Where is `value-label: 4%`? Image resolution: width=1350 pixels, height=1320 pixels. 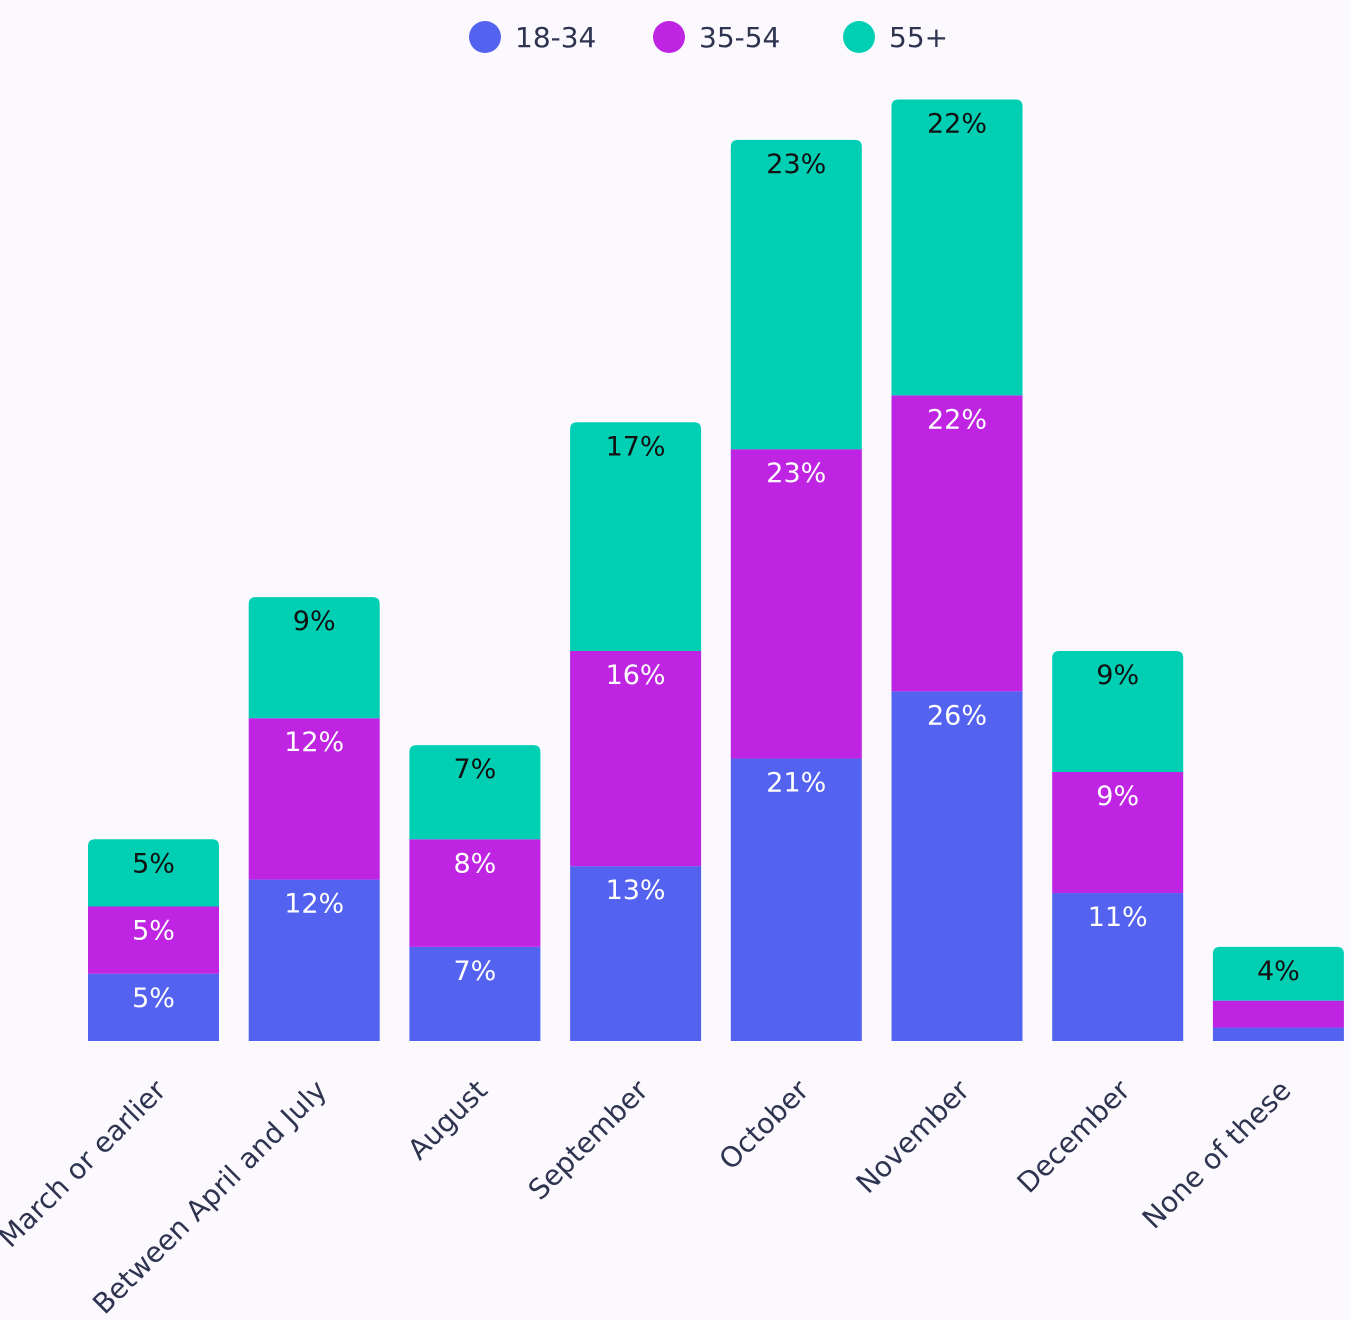 value-label: 4% is located at coordinates (1278, 971).